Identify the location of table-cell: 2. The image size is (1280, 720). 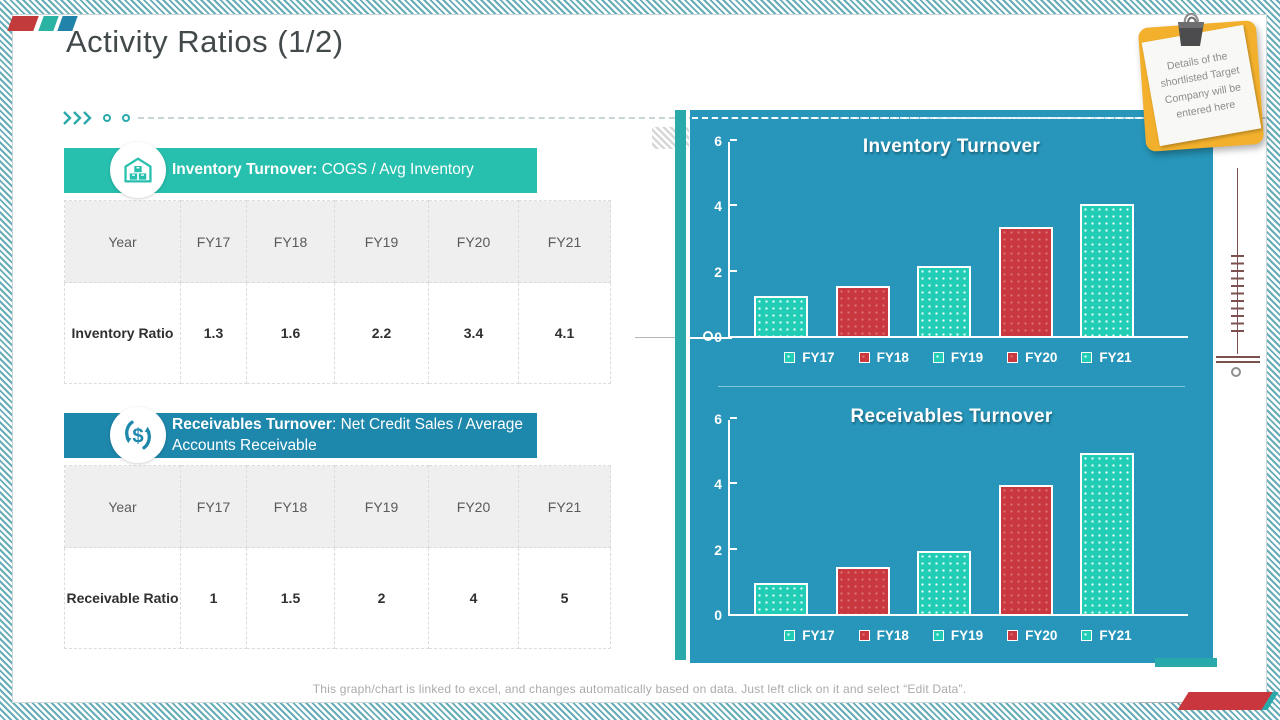
(381, 598).